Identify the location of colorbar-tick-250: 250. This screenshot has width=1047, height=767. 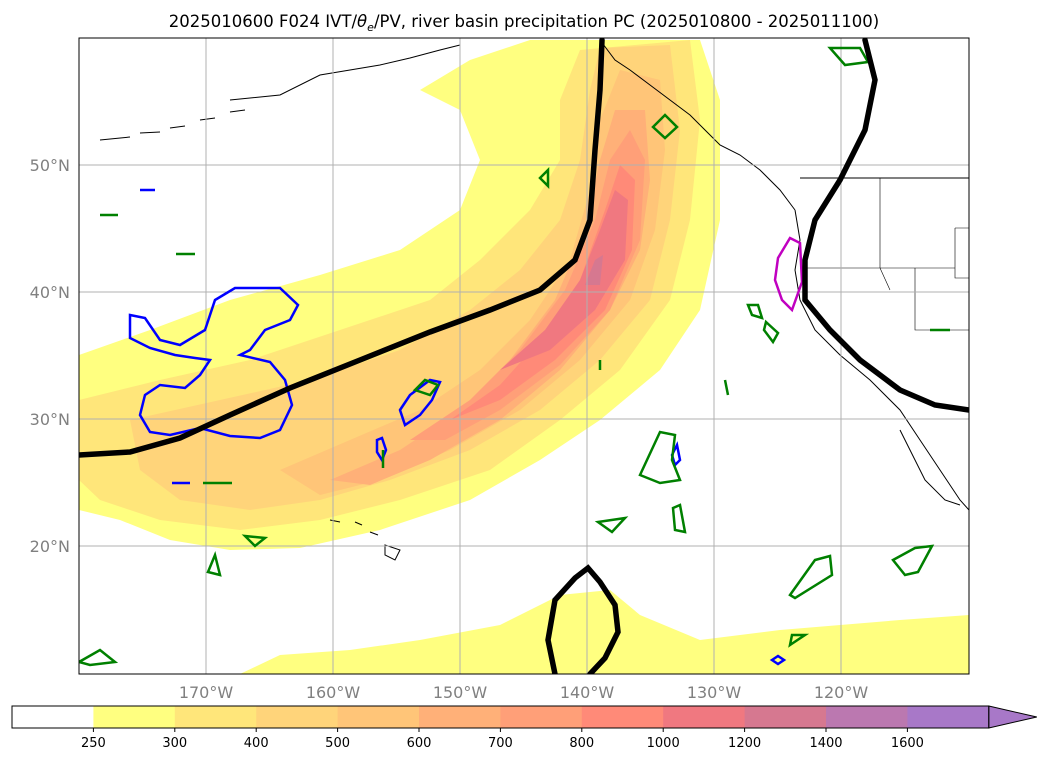
(93, 743).